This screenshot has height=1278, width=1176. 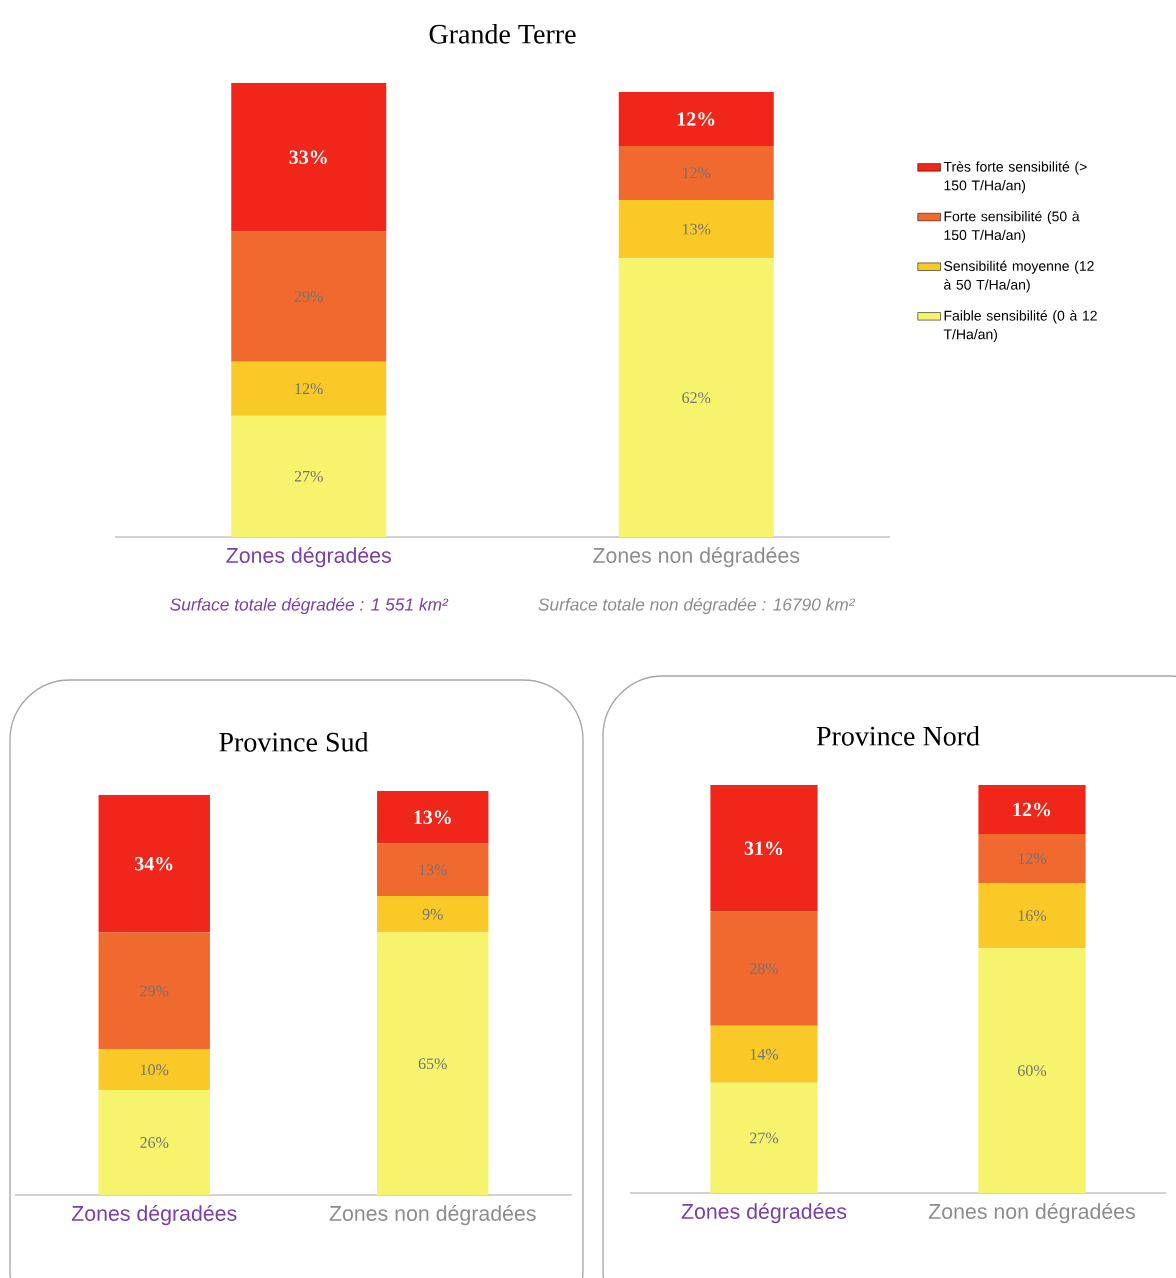 I want to click on data-label: 26%, so click(x=154, y=1142).